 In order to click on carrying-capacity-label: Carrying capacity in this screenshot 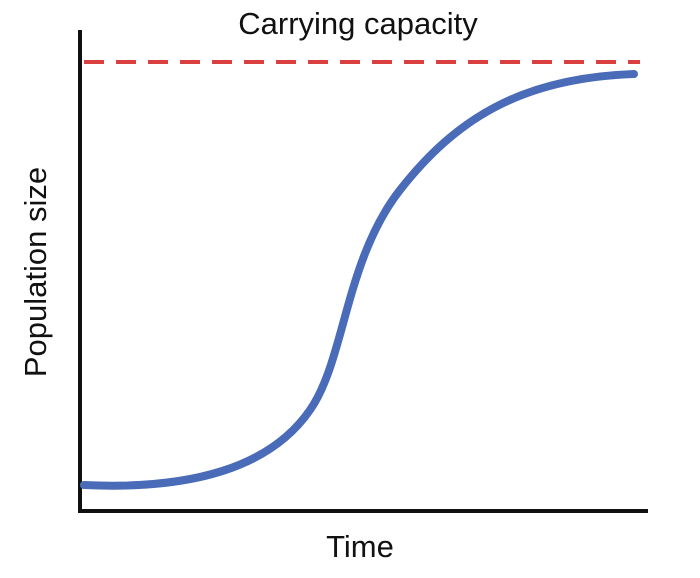, I will do `click(358, 23)`.